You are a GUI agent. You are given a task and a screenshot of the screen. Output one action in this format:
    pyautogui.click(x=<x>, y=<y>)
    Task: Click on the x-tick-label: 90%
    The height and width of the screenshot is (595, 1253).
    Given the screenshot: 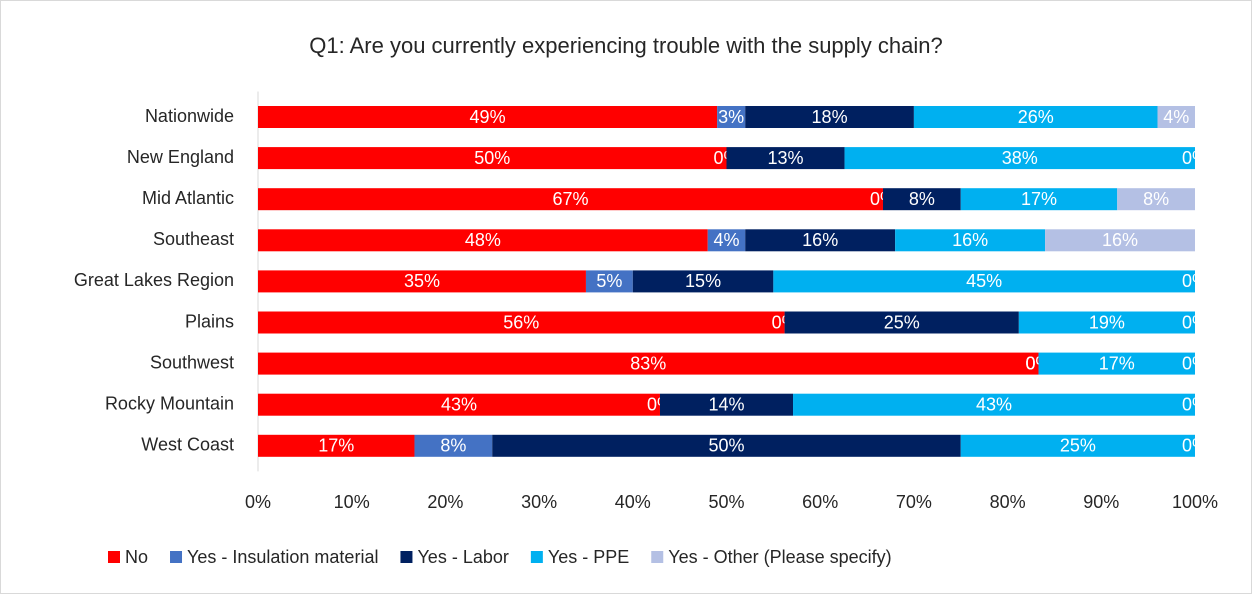 What is the action you would take?
    pyautogui.click(x=1101, y=502)
    